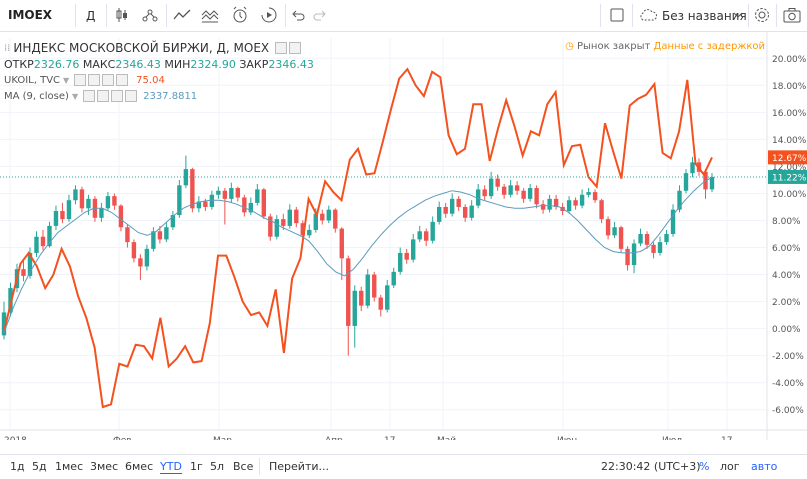  What do you see at coordinates (243, 466) in the screenshot?
I see `range-all: Все` at bounding box center [243, 466].